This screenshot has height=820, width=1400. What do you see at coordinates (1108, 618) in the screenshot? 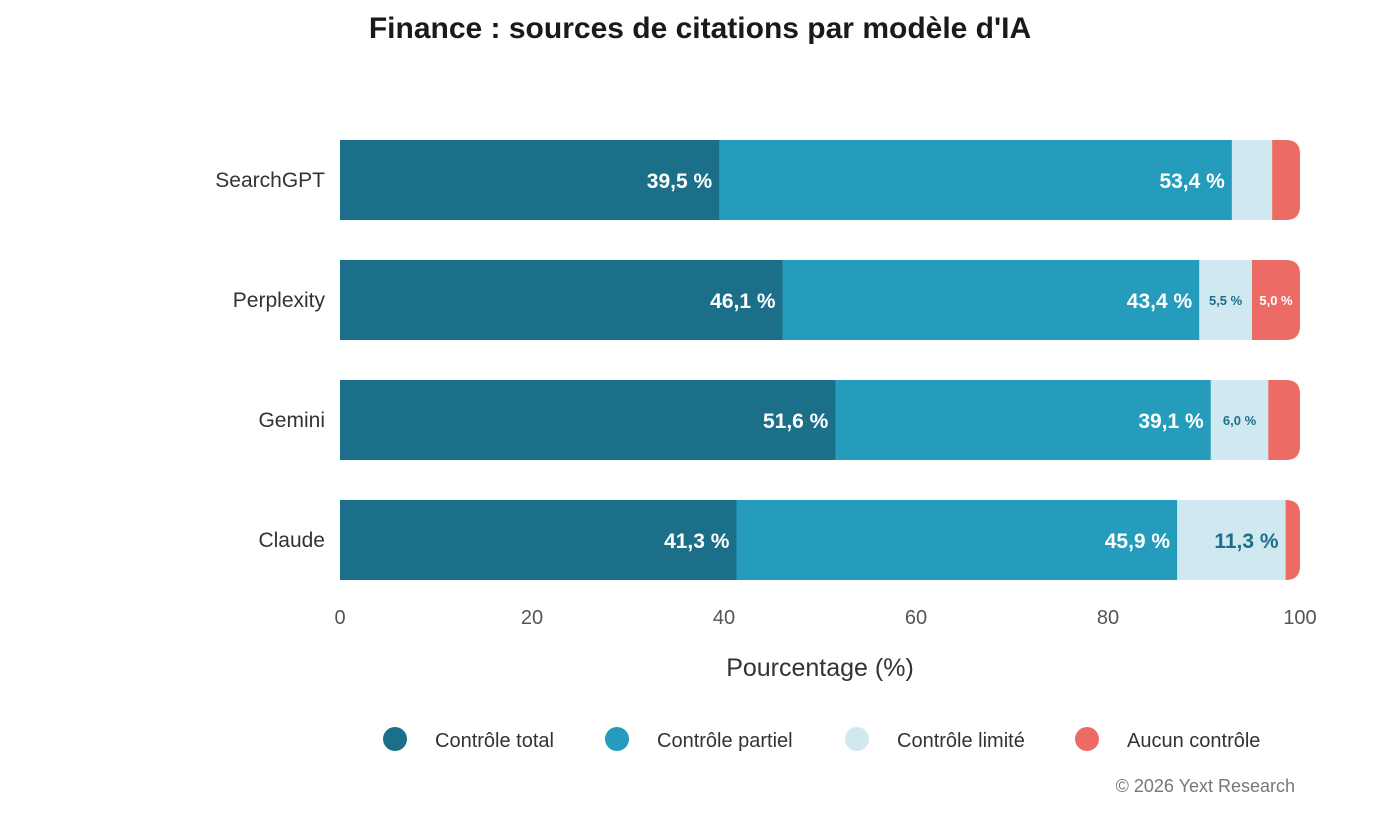
I see `x-tick-label-80: 80` at bounding box center [1108, 618].